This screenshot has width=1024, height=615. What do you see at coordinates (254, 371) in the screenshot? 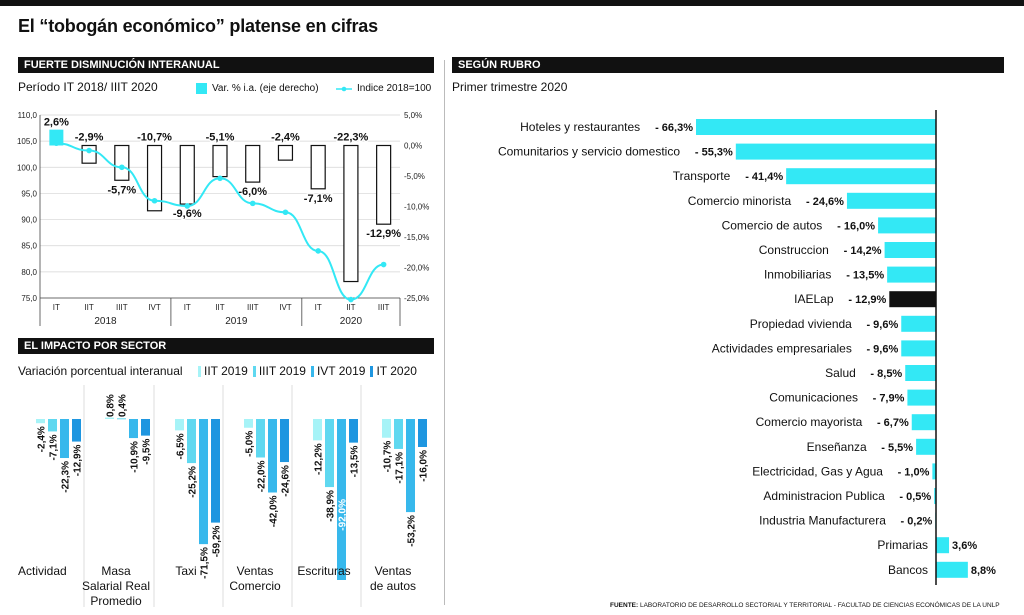
I see `legend-swatch` at bounding box center [254, 371].